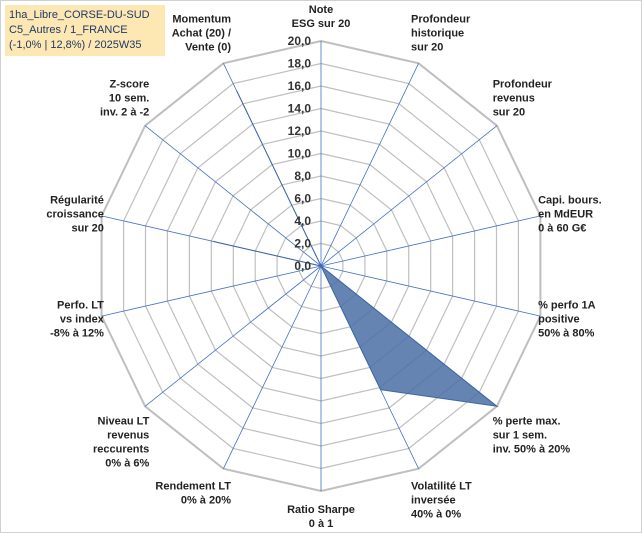 This screenshot has height=533, width=642. Describe the element at coordinates (193, 494) in the screenshot. I see `axis-label: Rendement LT 0% à 20%` at that location.